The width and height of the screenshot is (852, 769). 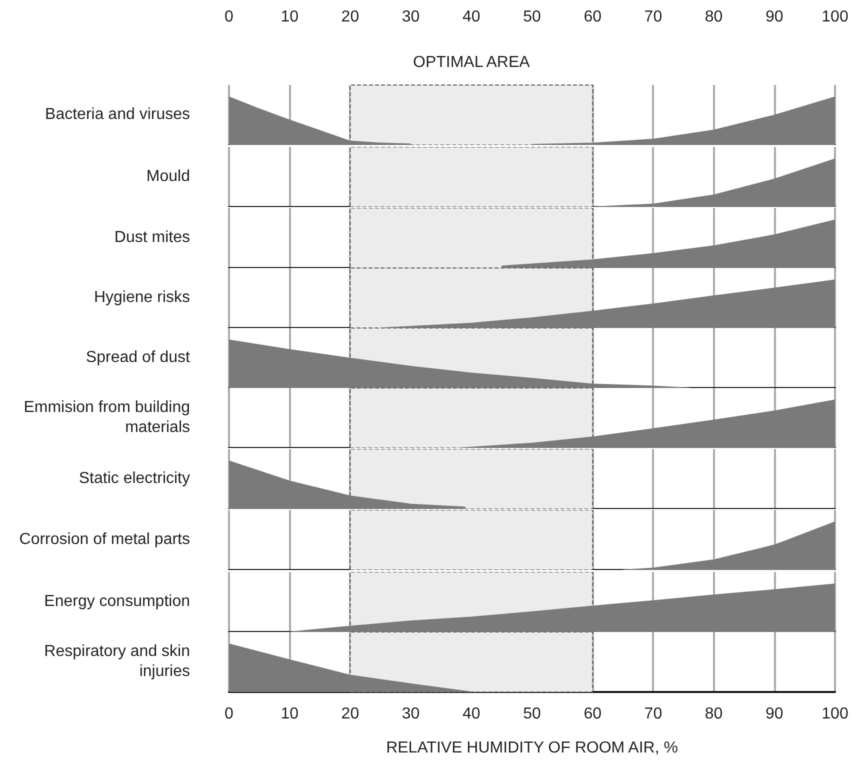 I want to click on y-axis-title: Corrosion of metal parts, so click(x=104, y=540).